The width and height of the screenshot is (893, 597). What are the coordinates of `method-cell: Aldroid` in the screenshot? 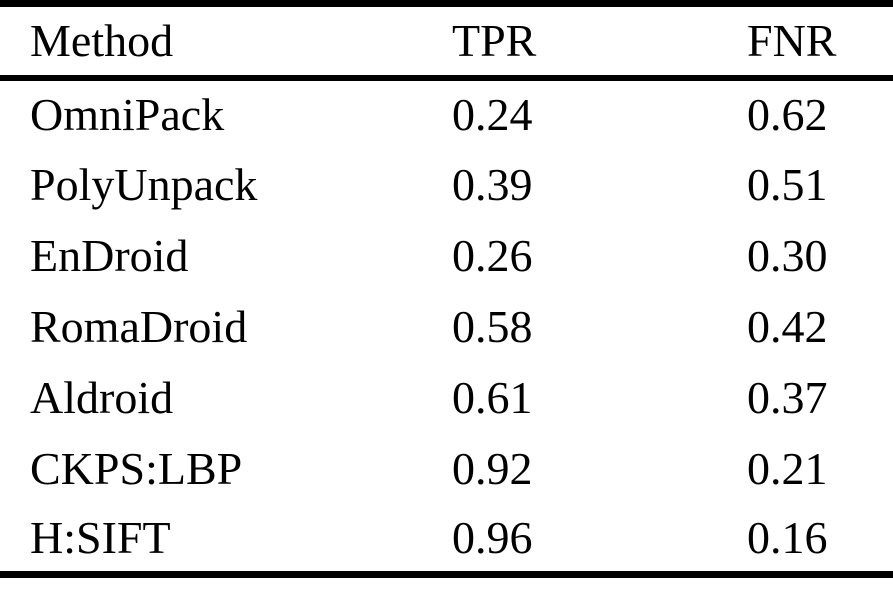 It's located at (102, 397).